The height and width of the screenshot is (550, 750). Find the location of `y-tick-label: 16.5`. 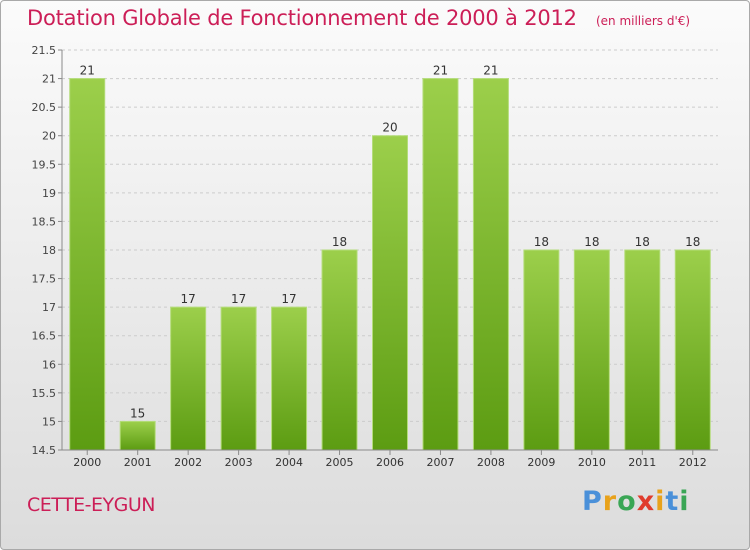

y-tick-label: 16.5 is located at coordinates (44, 336).